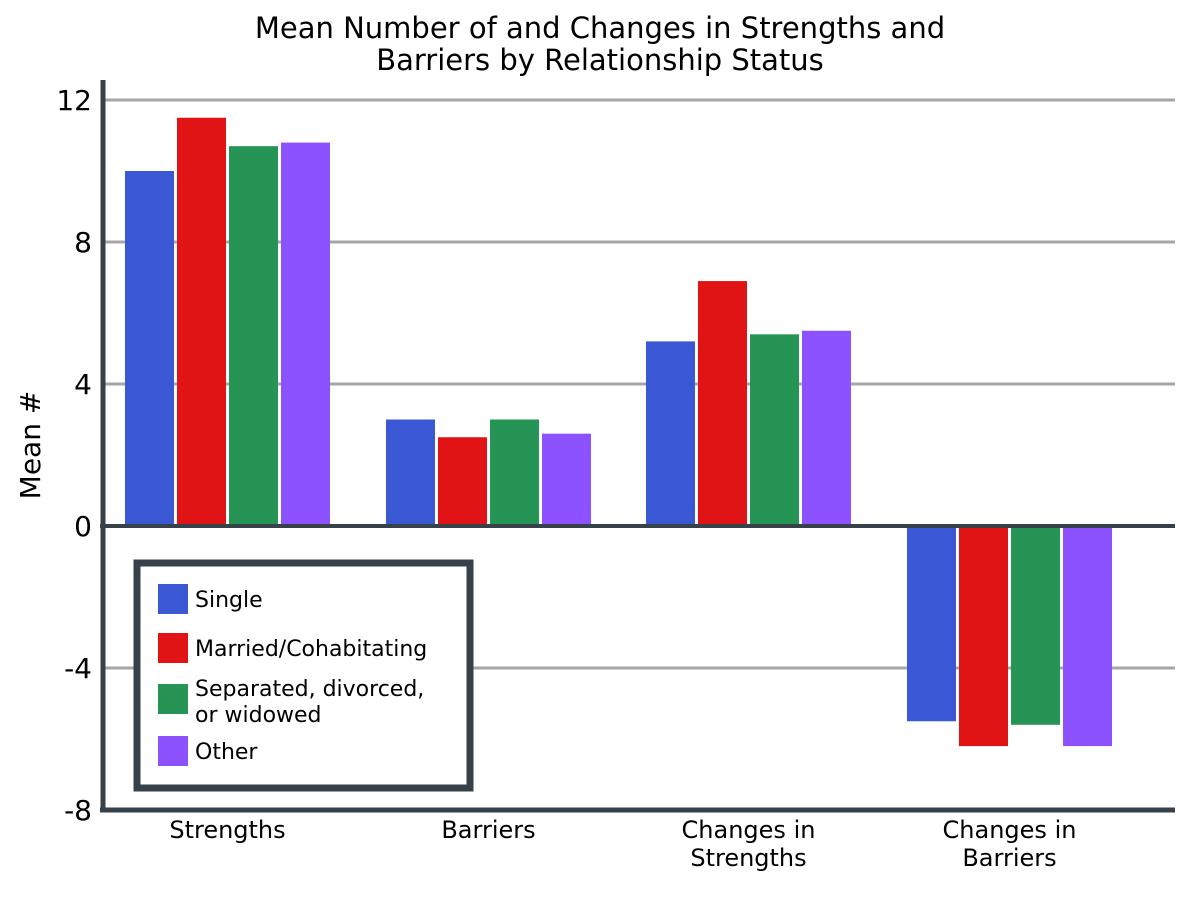 Image resolution: width=1200 pixels, height=900 pixels. I want to click on y-tick-label: 12, so click(74, 100).